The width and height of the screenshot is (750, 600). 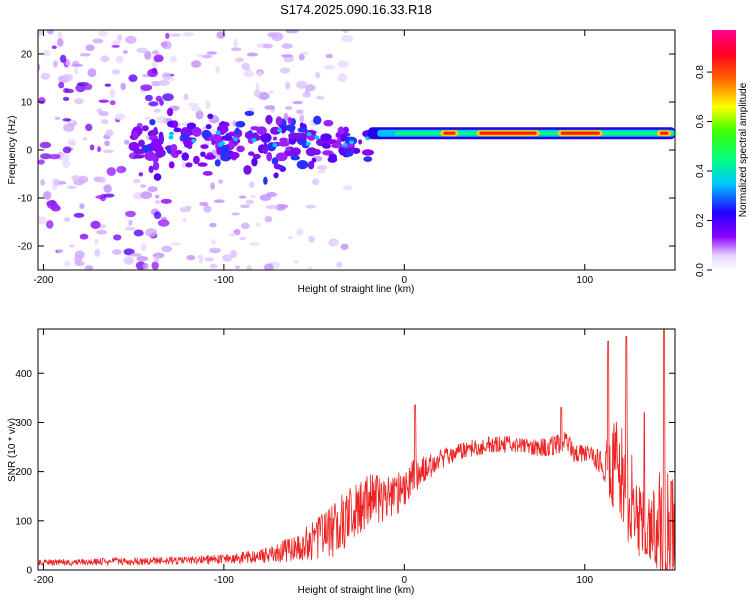 I want to click on colorbar-tick-label: 0.8, so click(x=700, y=72).